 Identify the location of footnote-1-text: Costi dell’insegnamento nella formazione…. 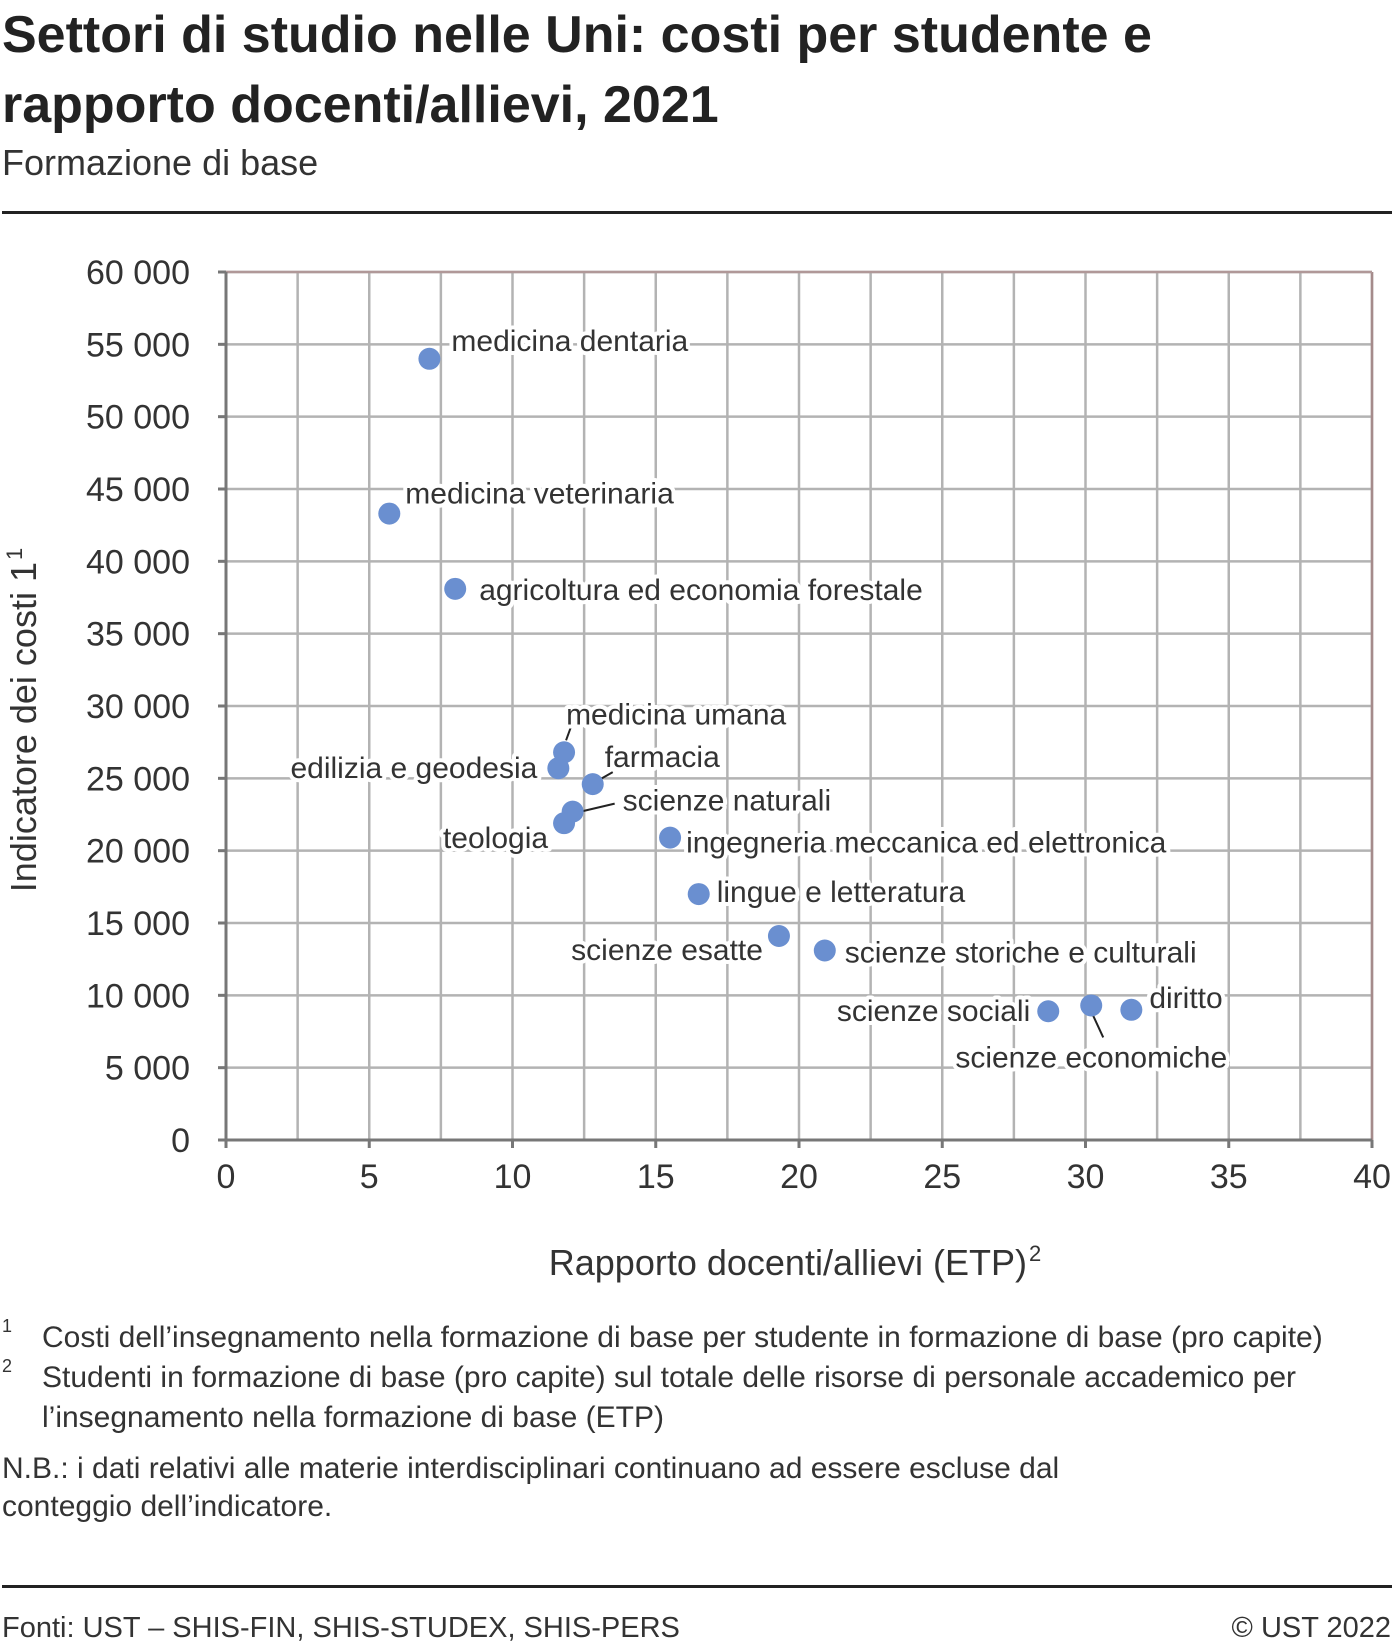
(682, 1337).